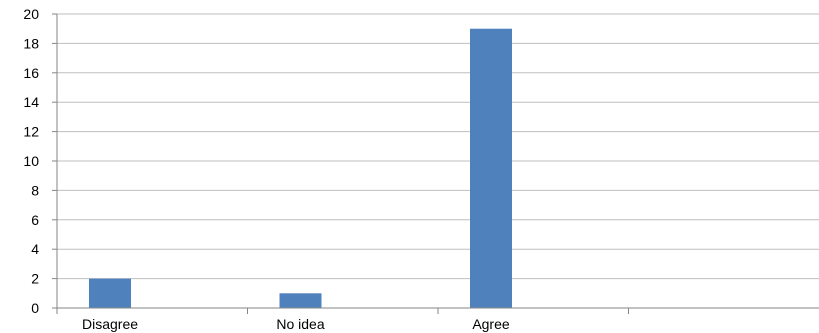 The height and width of the screenshot is (333, 819). I want to click on y-tick-label: 6, so click(35, 220).